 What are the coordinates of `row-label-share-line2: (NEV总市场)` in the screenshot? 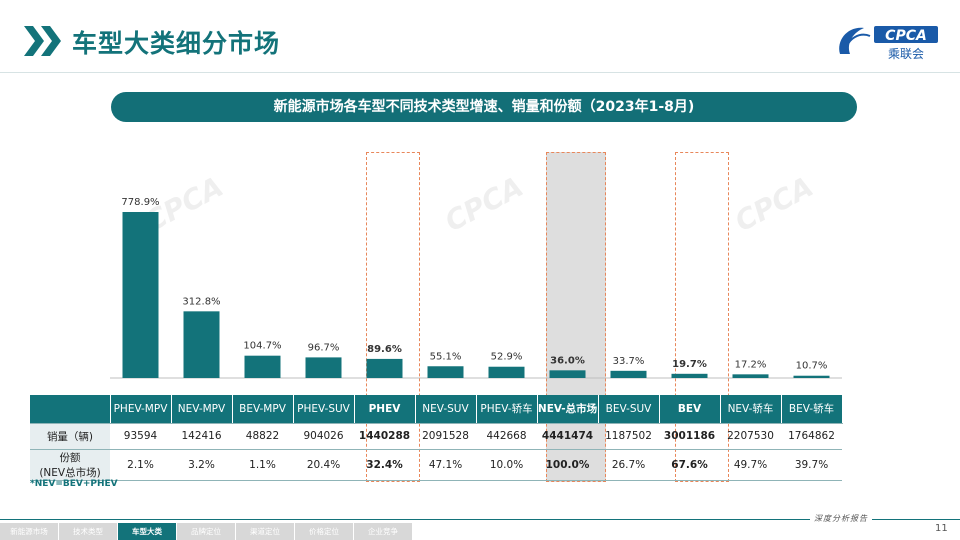 It's located at (70, 472).